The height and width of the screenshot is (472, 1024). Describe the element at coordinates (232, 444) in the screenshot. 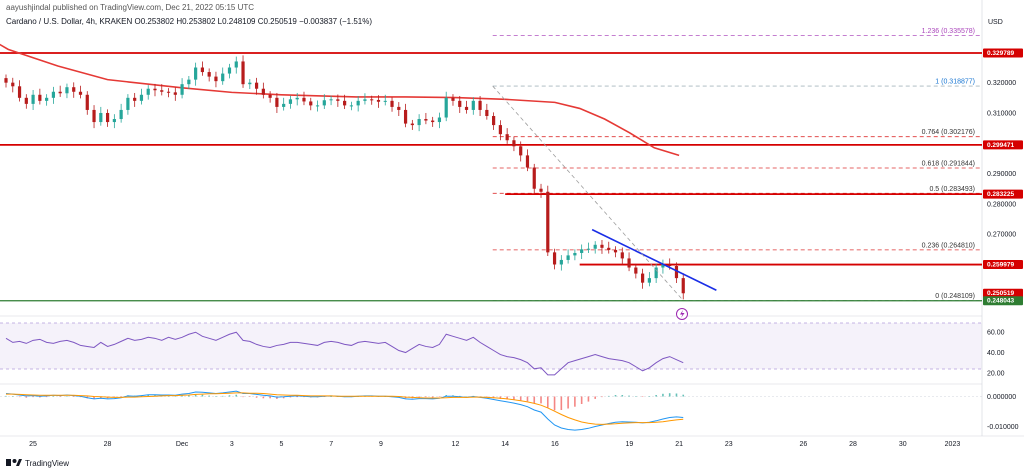

I see `time-tick-label: 3` at that location.